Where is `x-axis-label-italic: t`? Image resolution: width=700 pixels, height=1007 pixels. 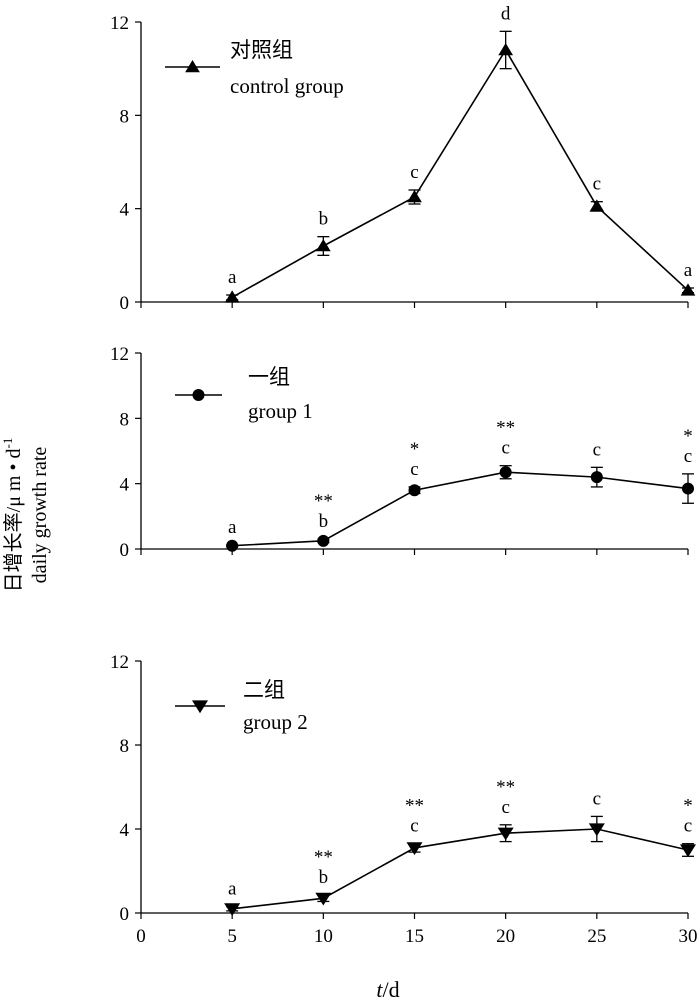
x-axis-label-italic: t is located at coordinates (379, 989).